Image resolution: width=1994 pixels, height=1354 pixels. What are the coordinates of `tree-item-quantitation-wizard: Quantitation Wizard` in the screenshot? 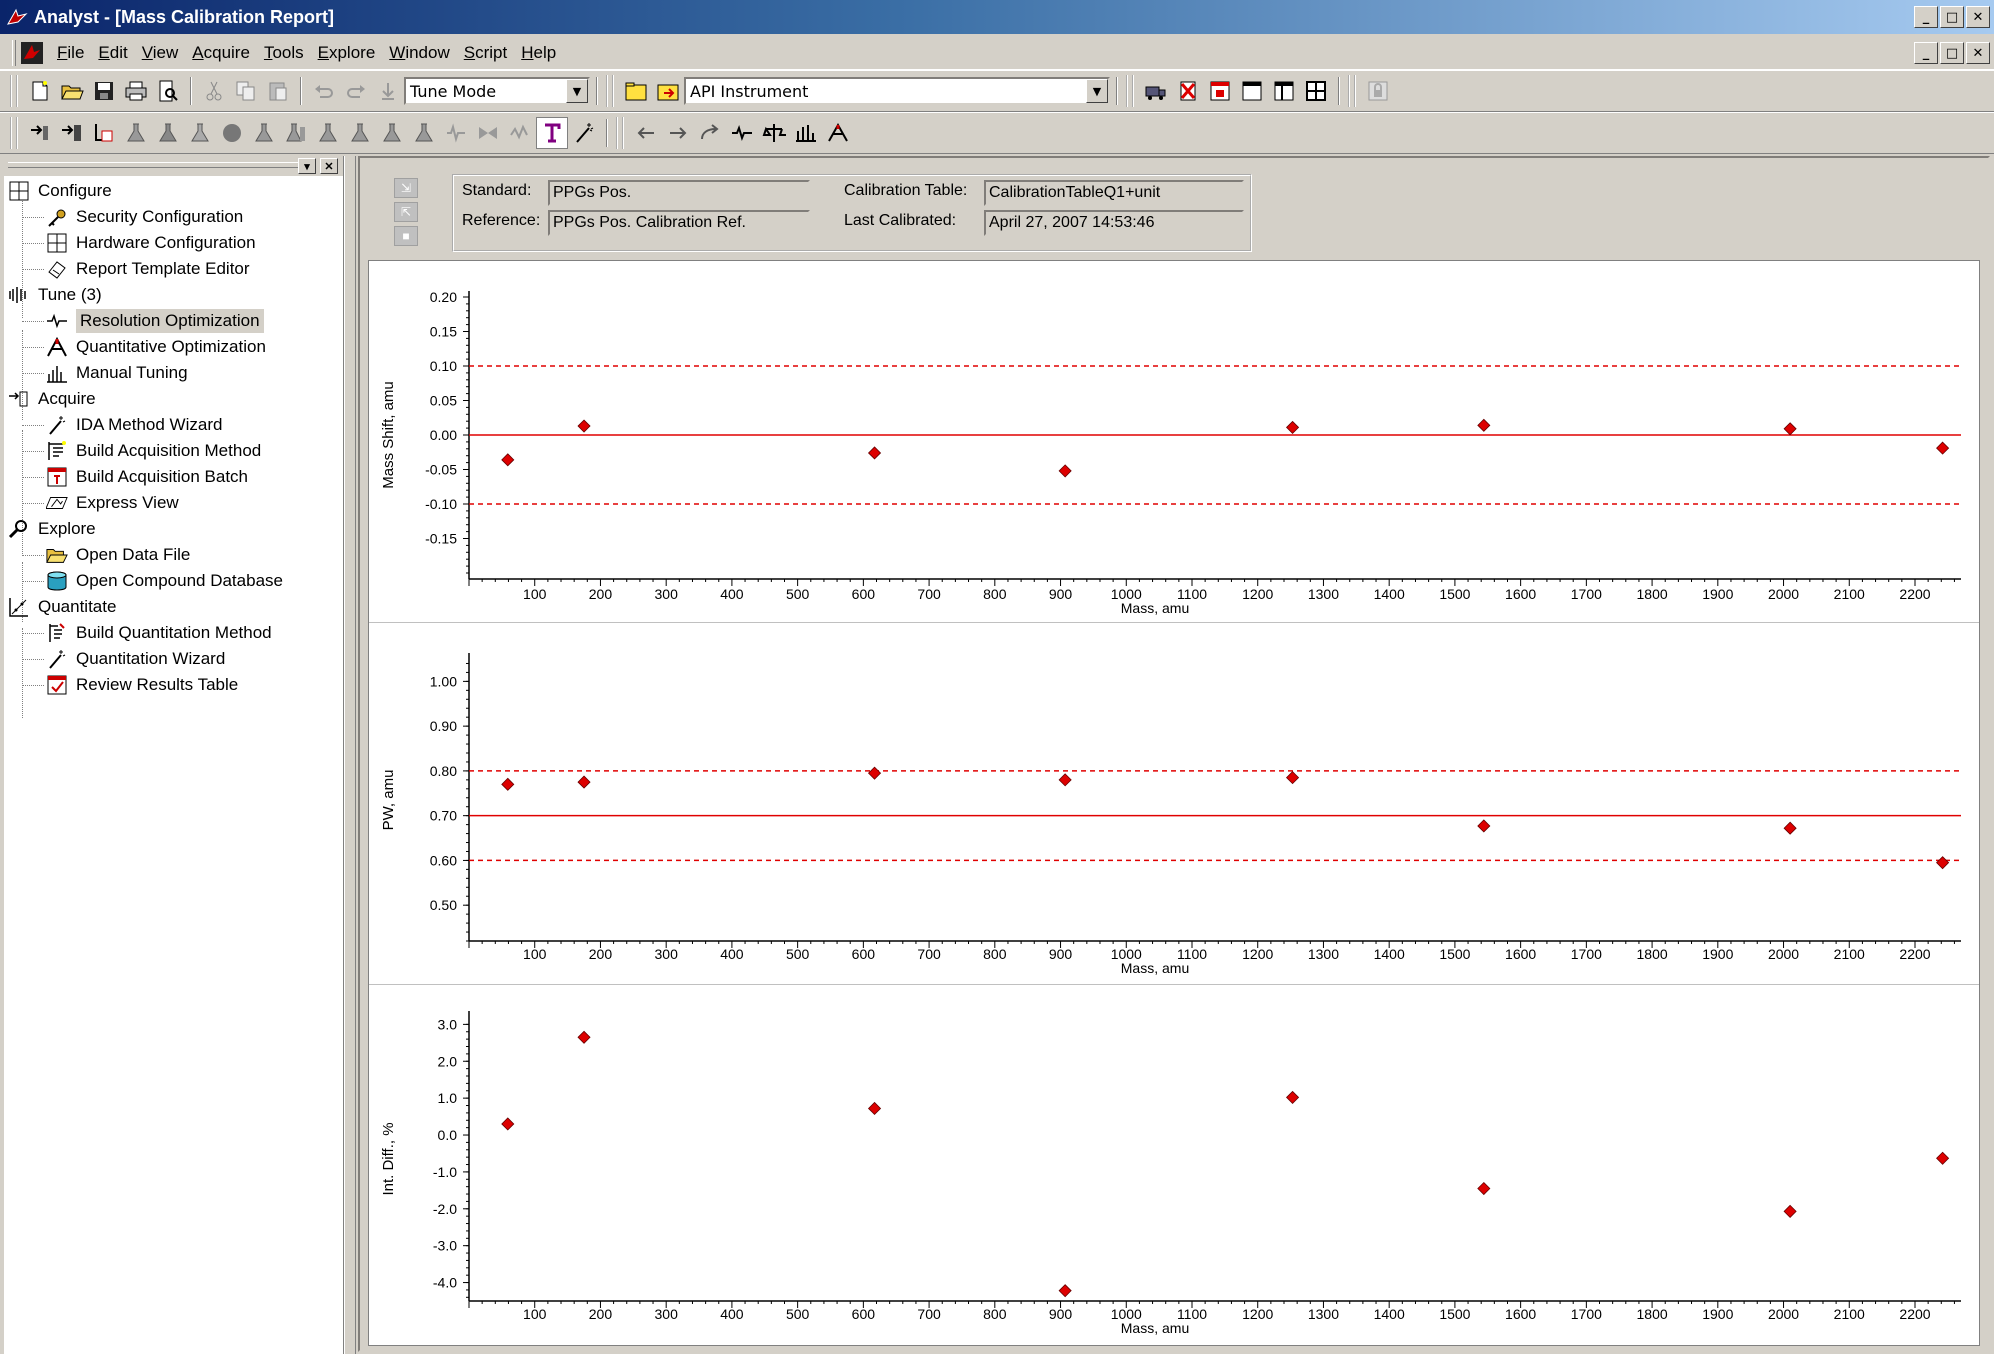 It's located at (123, 659).